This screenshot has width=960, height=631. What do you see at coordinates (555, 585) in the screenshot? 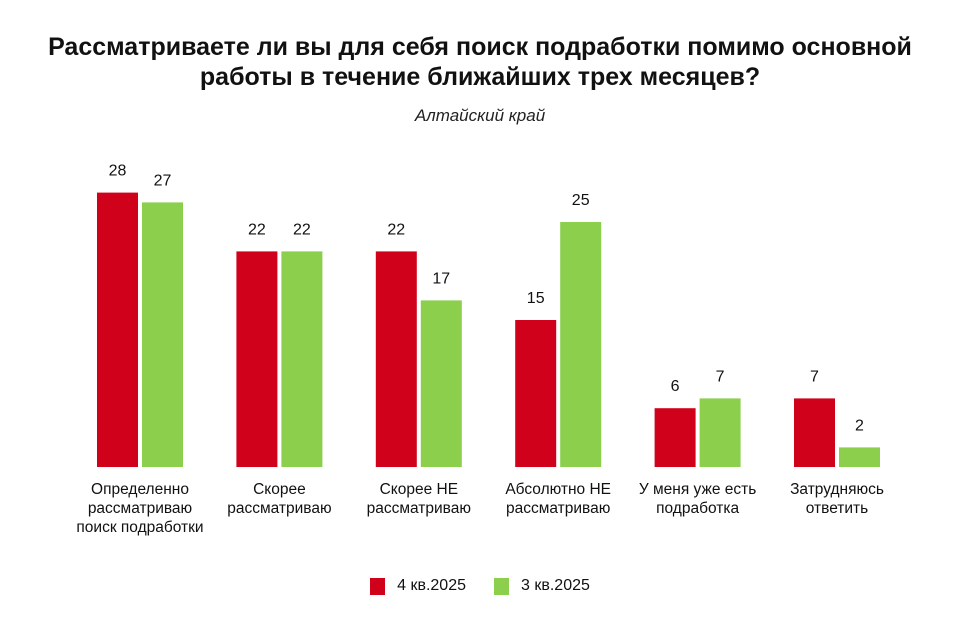
I see `legend-label: 3 кв.2025` at bounding box center [555, 585].